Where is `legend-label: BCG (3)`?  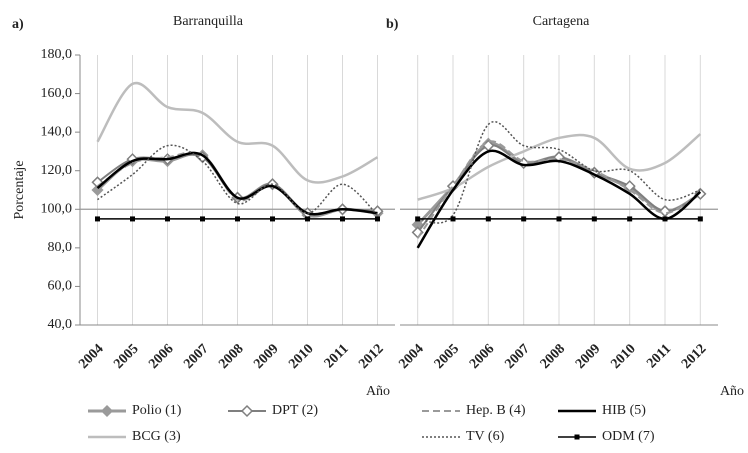 legend-label: BCG (3) is located at coordinates (156, 436).